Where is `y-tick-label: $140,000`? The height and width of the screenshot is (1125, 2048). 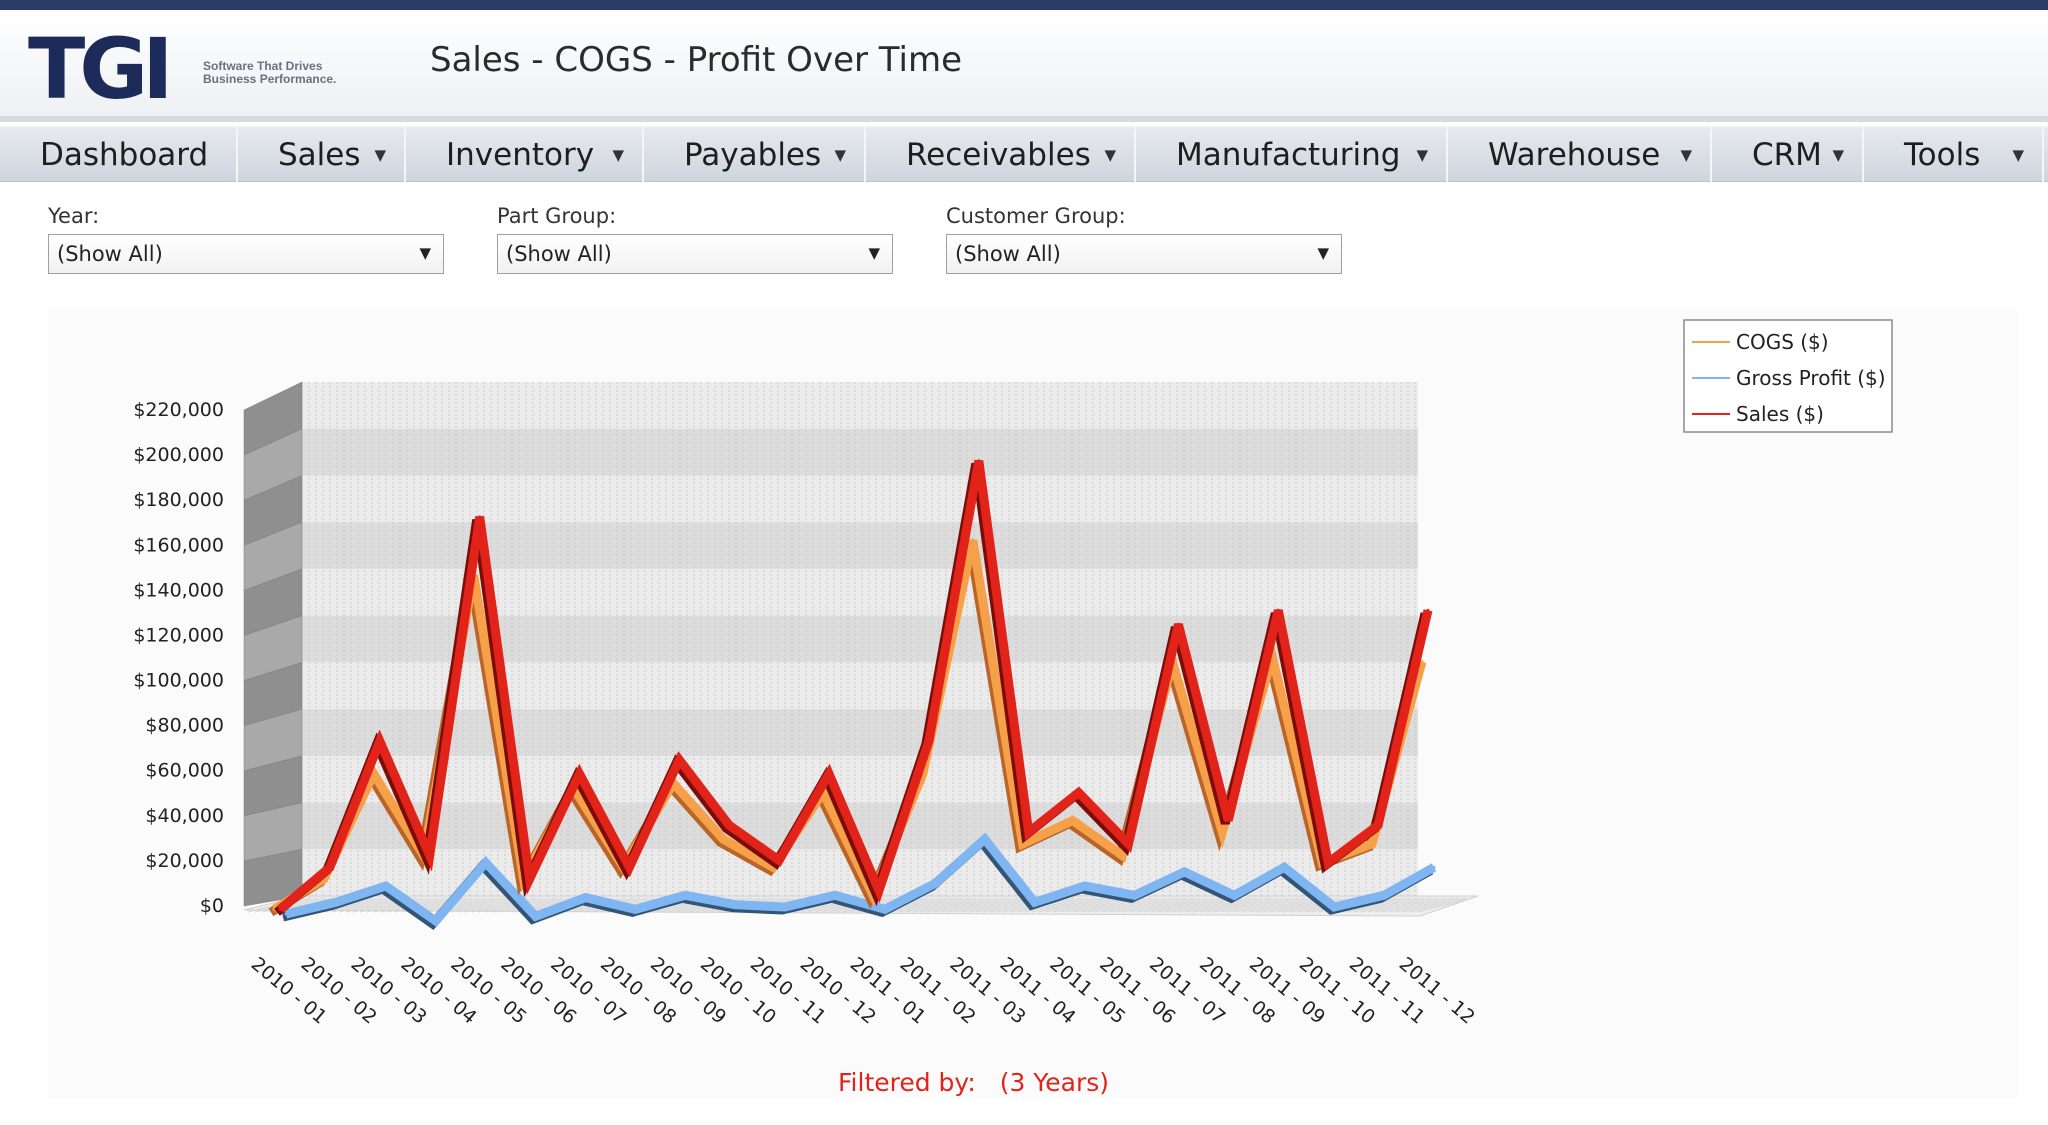 y-tick-label: $140,000 is located at coordinates (178, 590).